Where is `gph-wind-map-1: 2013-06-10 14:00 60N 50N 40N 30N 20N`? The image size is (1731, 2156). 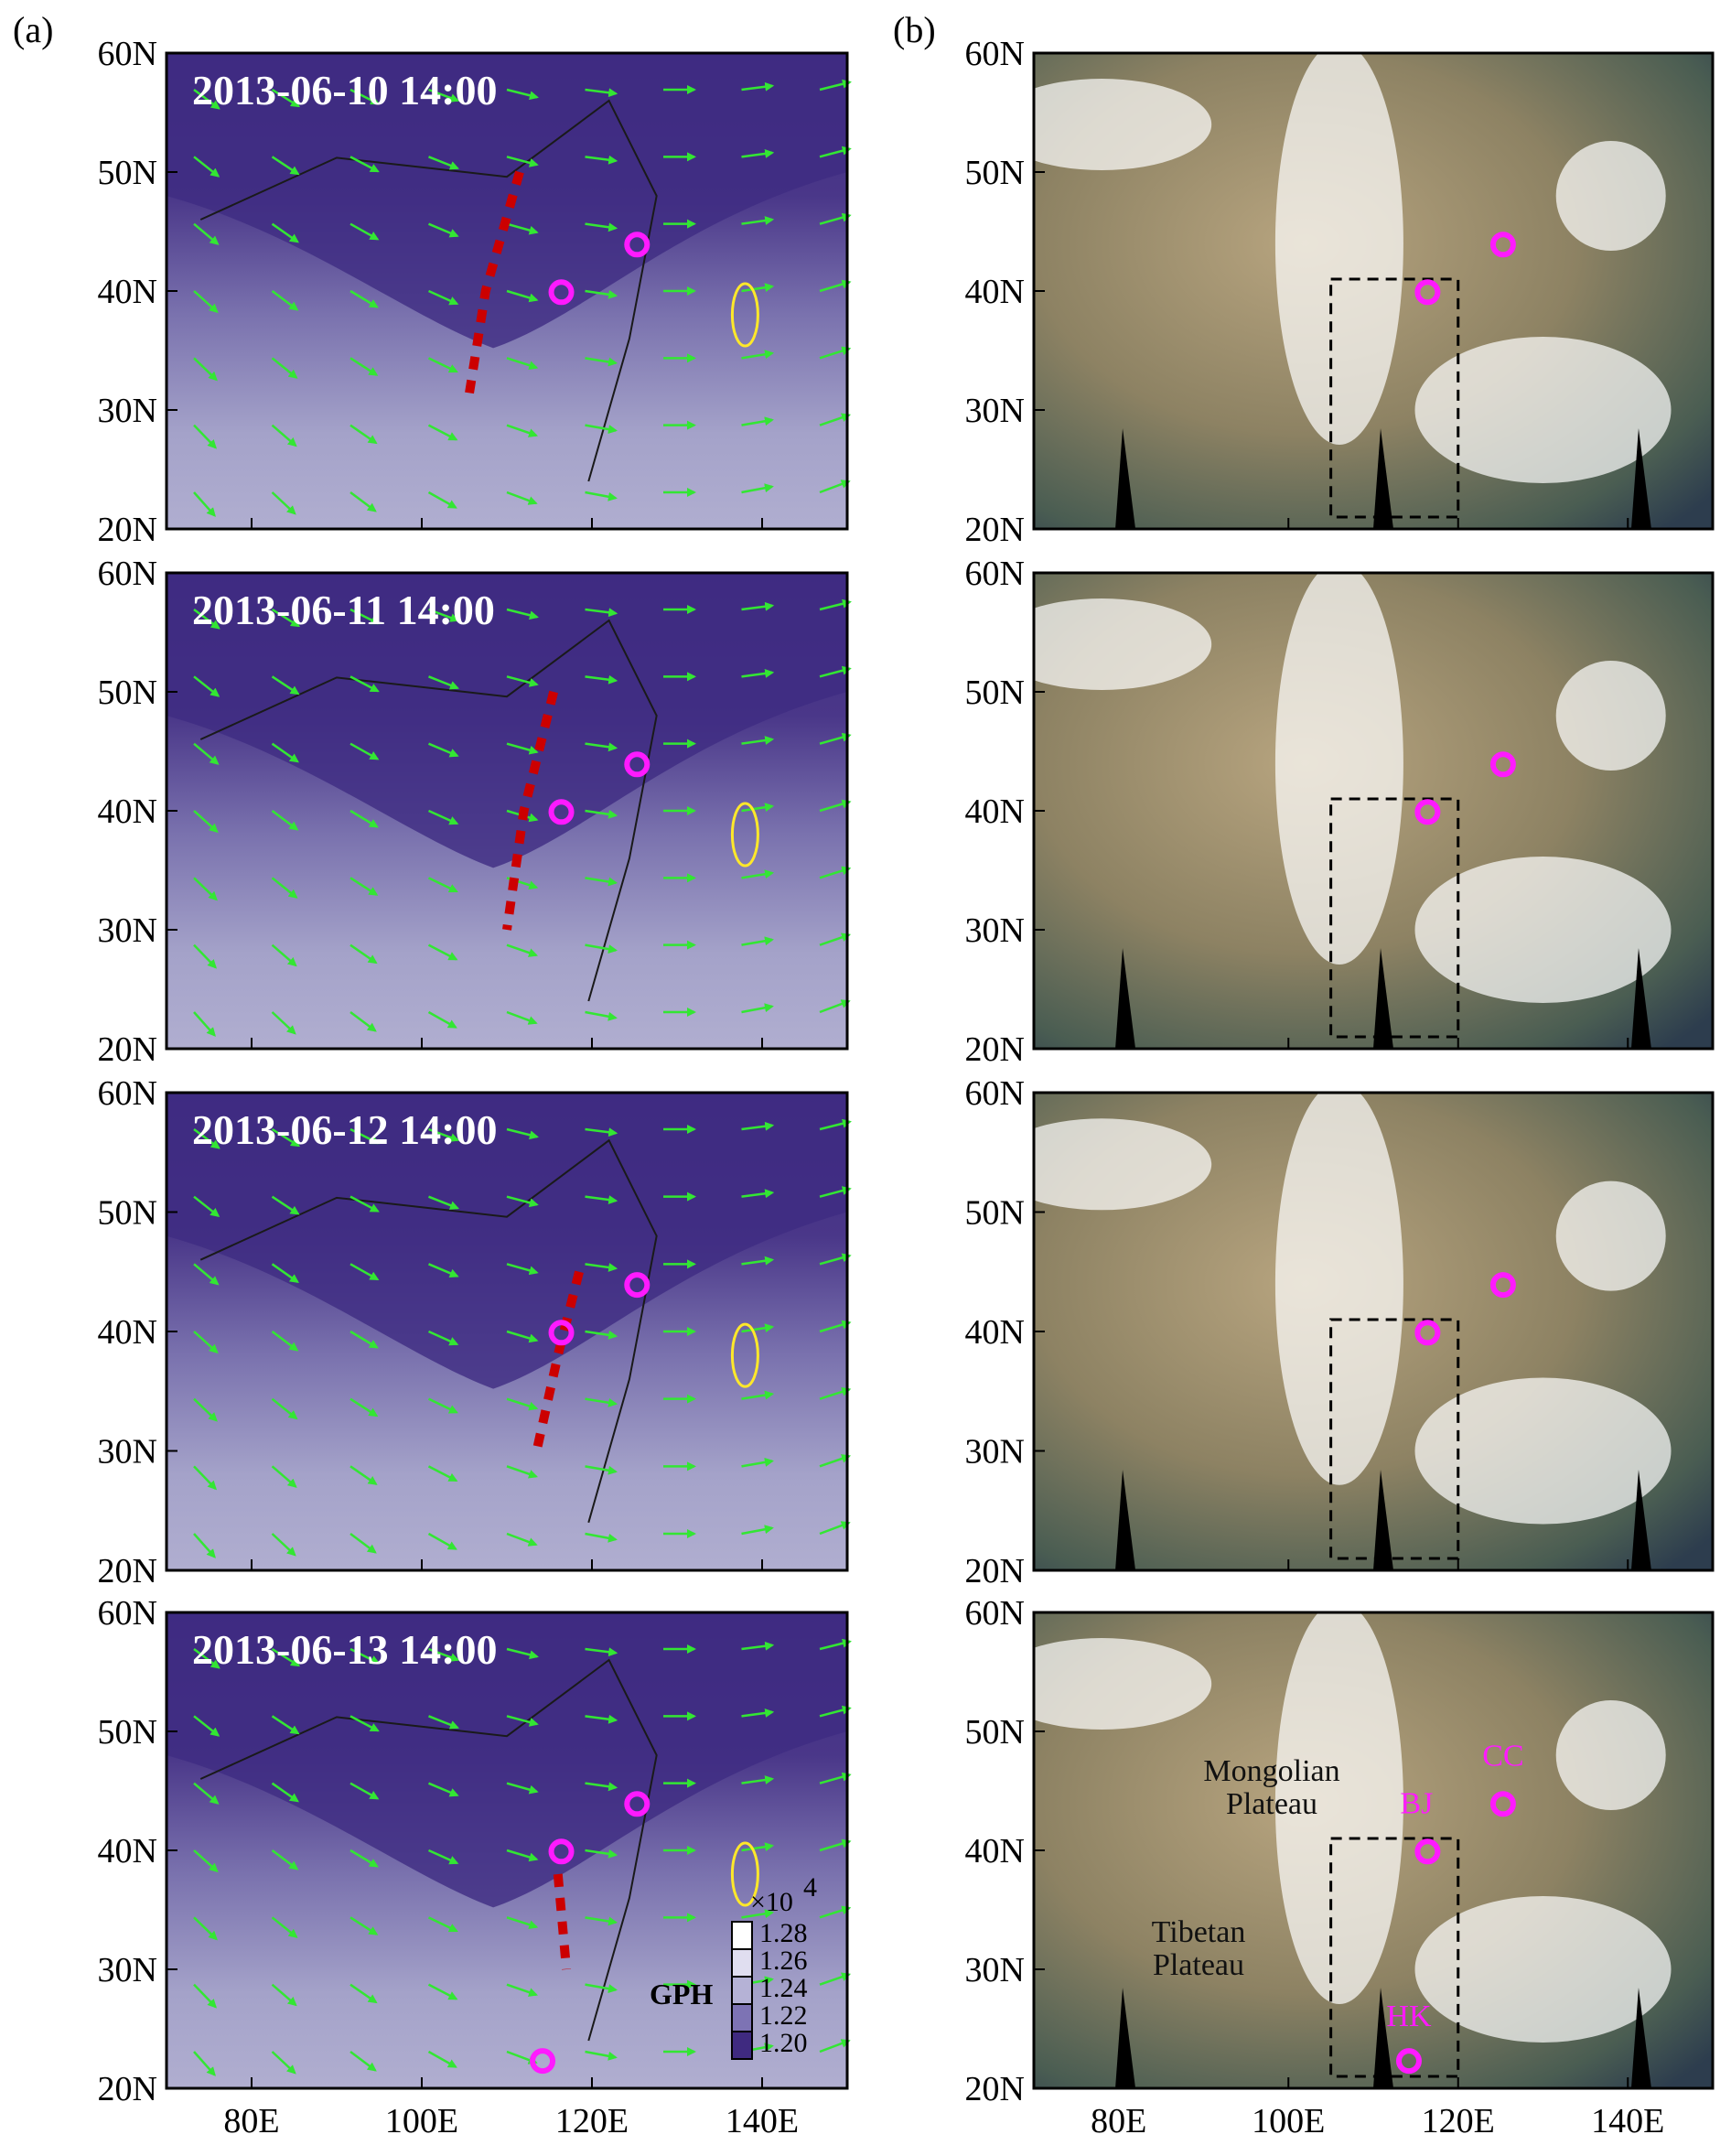
gph-wind-map-1: 2013-06-10 14:00 60N 50N 40N 30N 20N is located at coordinates (475, 292).